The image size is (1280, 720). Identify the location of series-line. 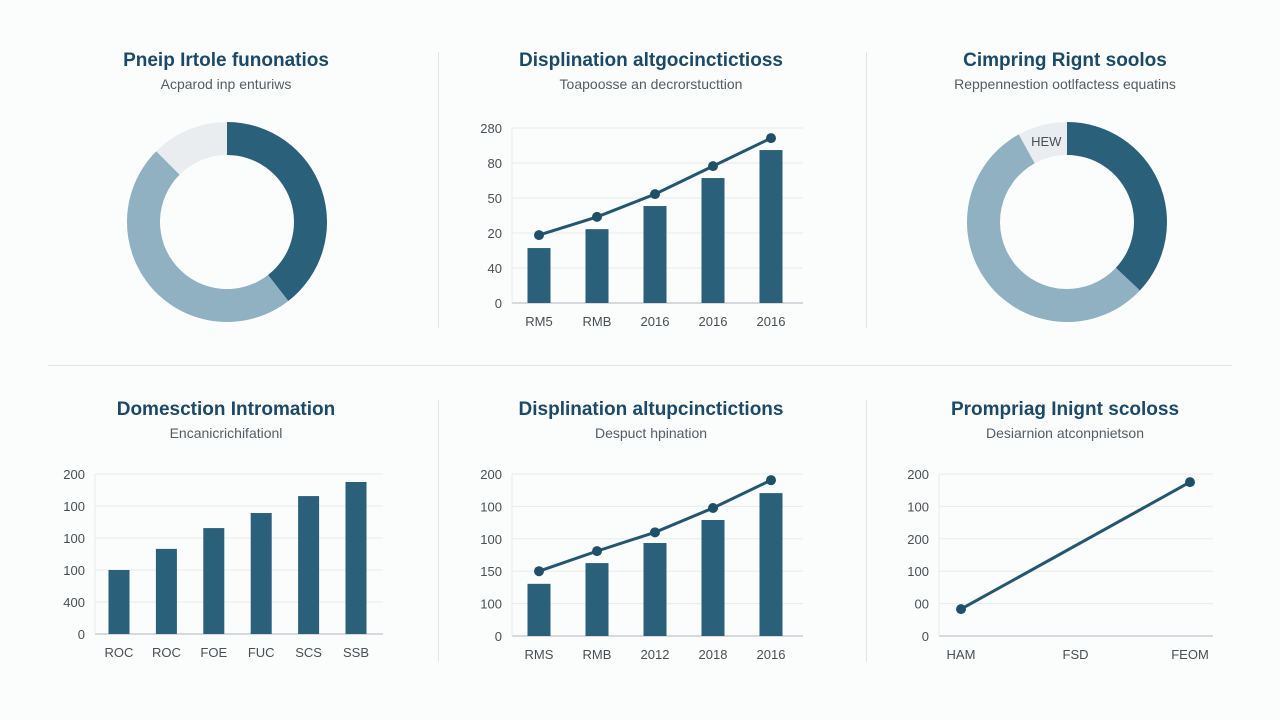
(1075, 545).